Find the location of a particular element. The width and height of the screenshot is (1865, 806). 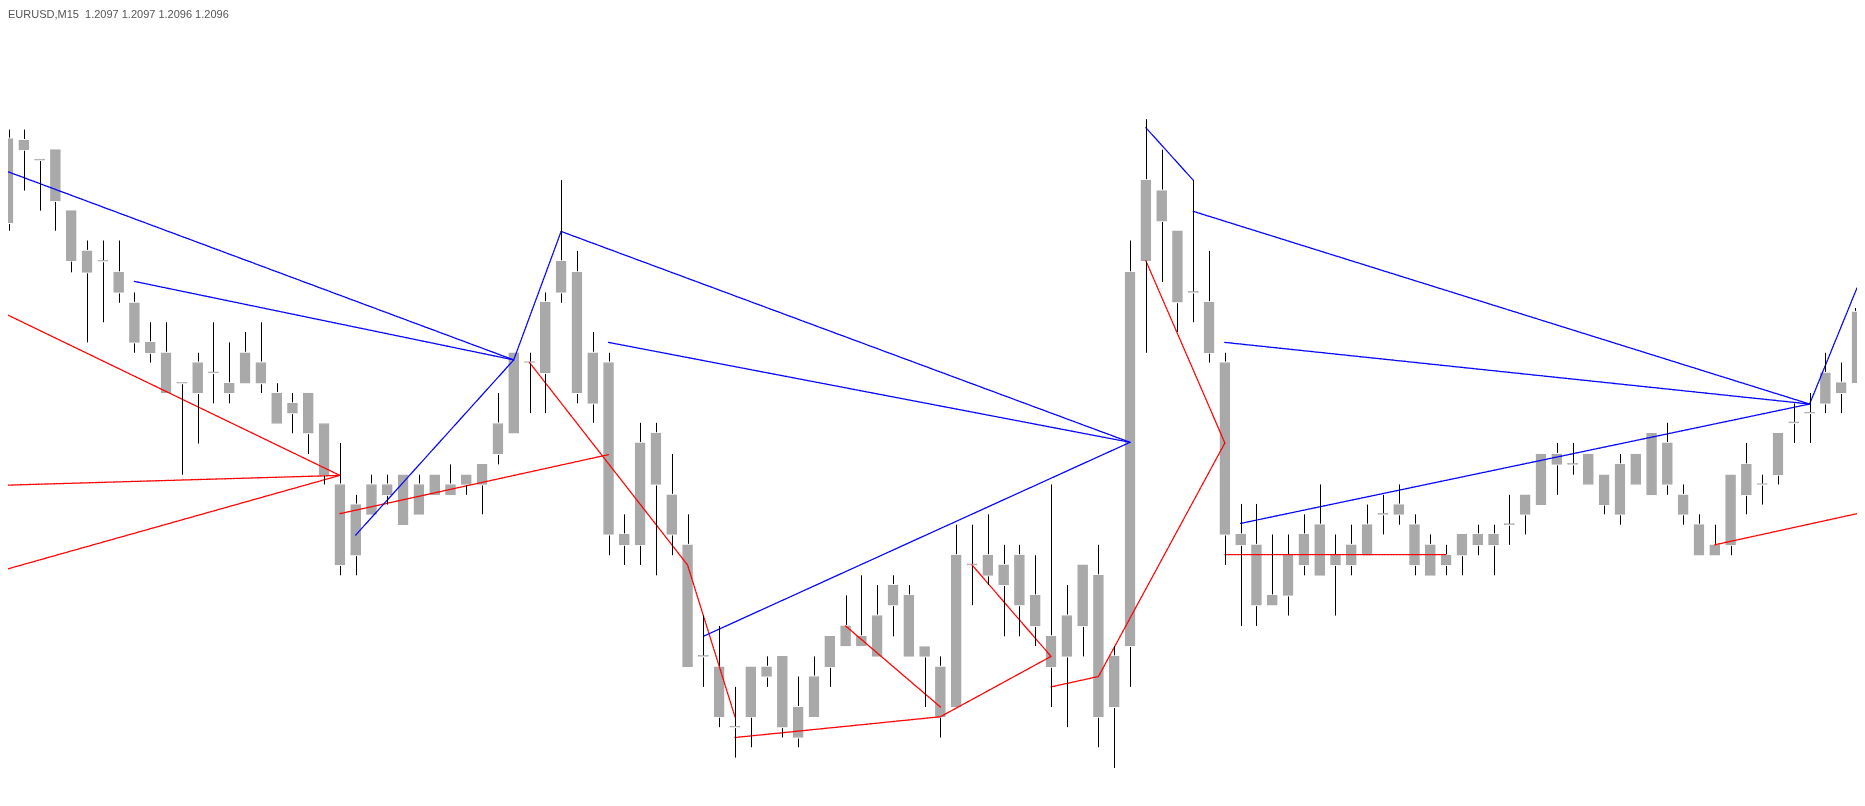

chart-title: EURUSD,M15 1.2097 1.2097 1.2096 1.2096 is located at coordinates (118, 13).